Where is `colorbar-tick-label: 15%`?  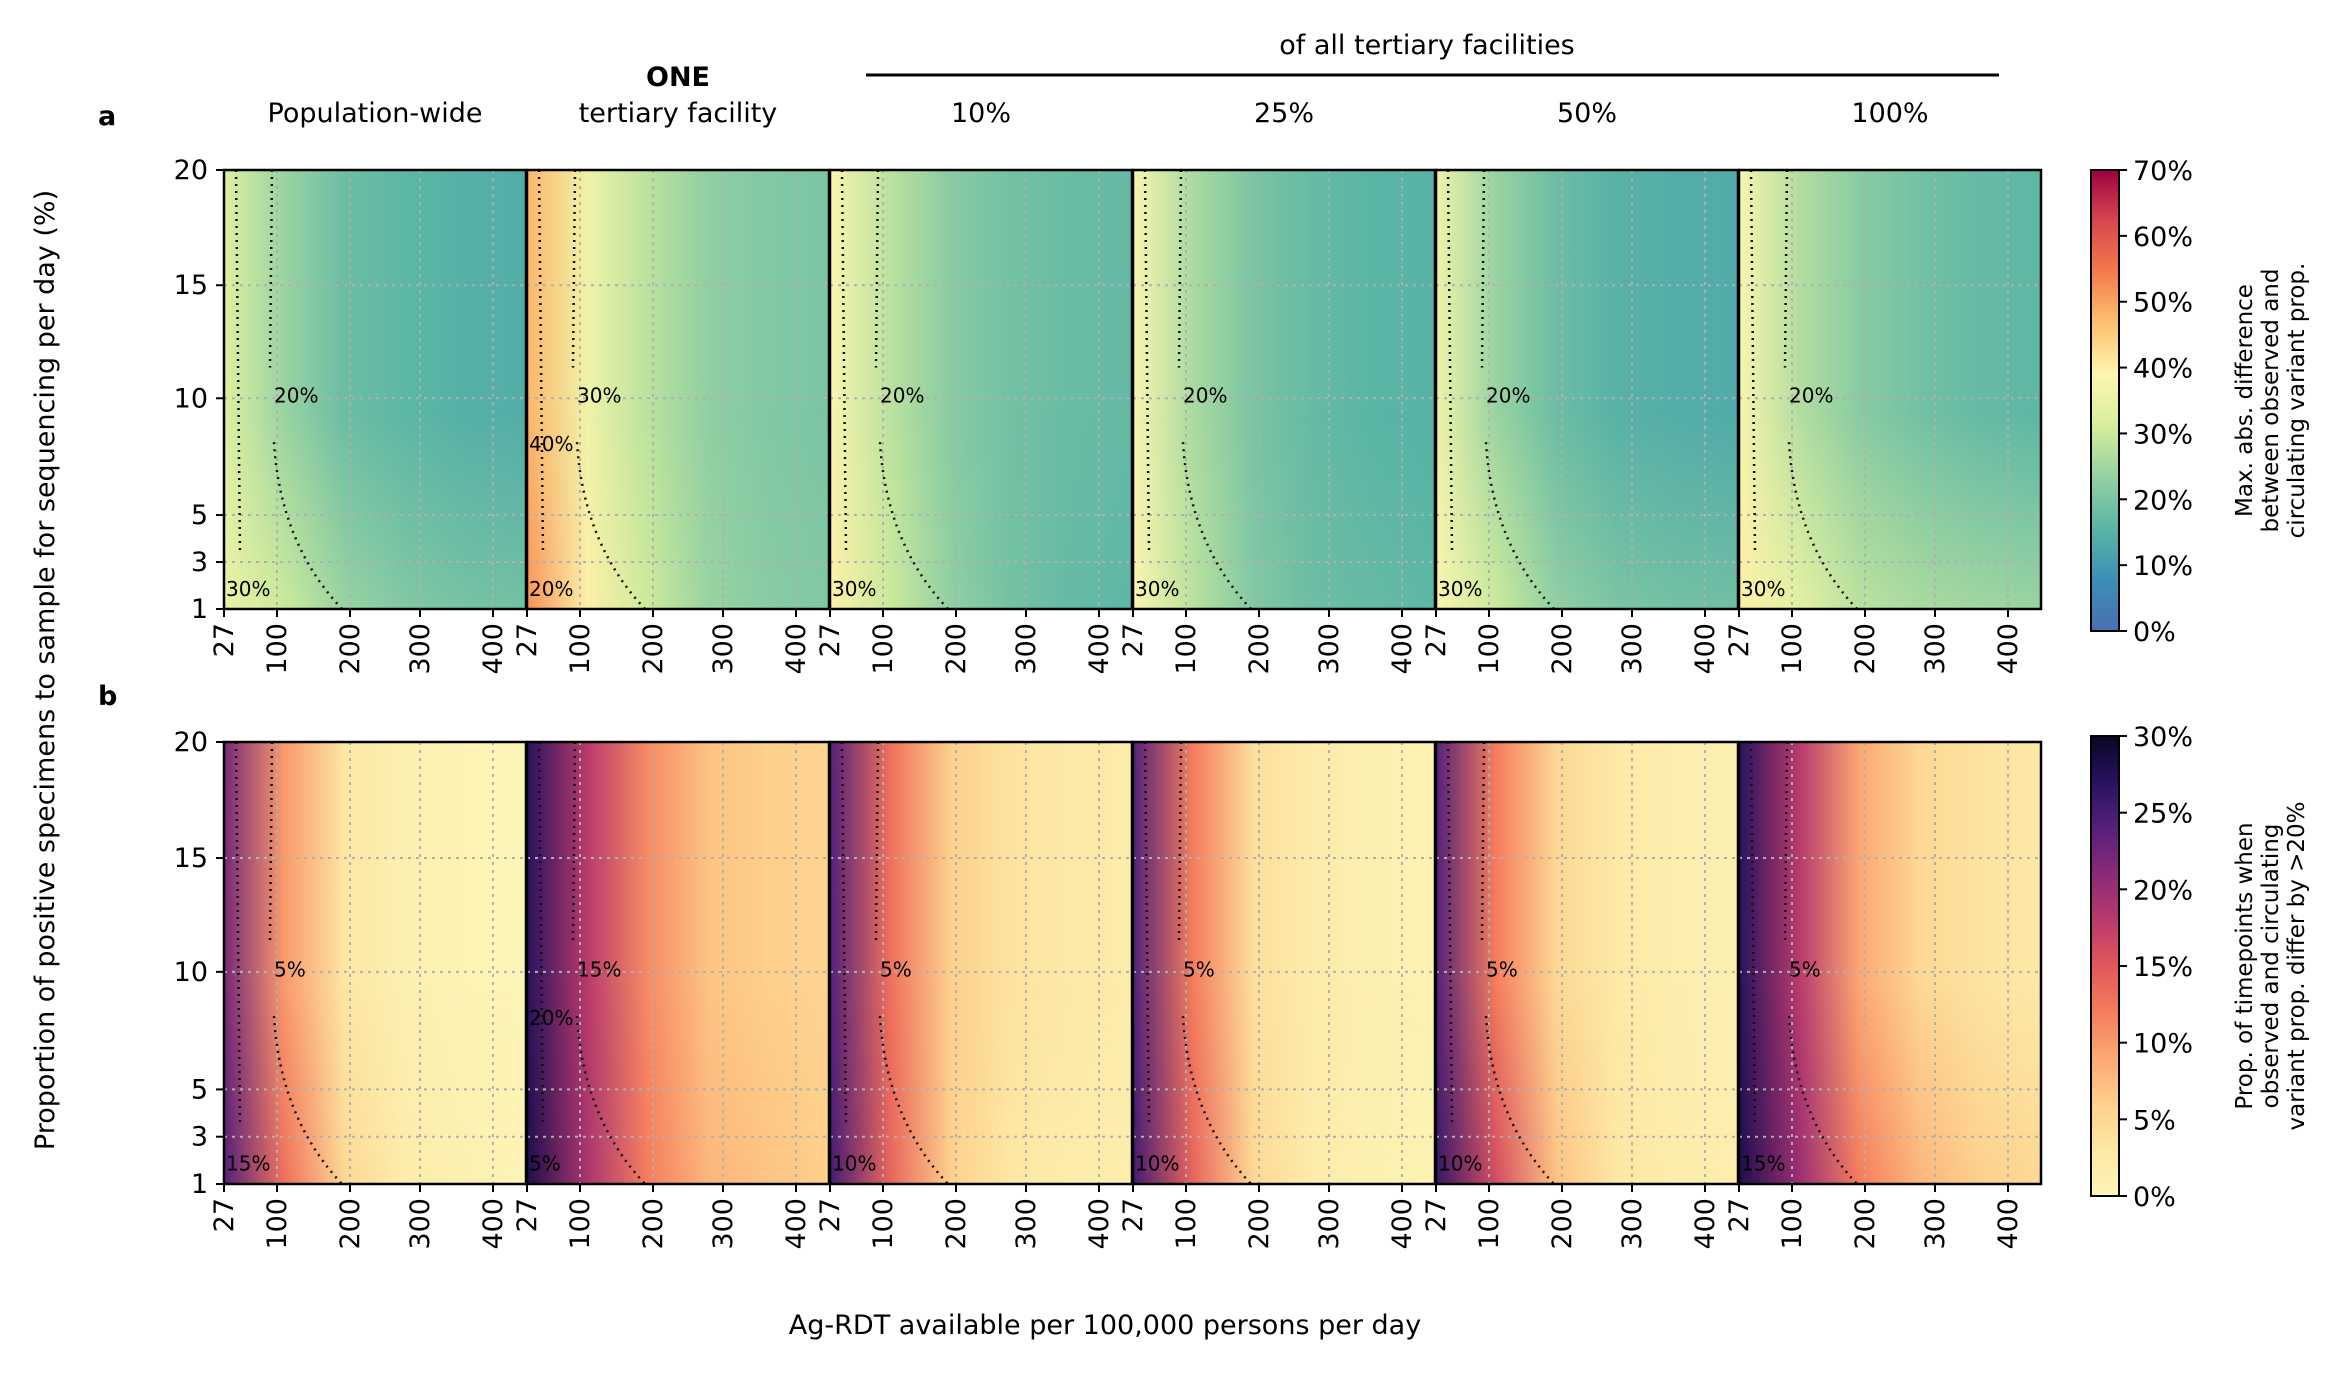 colorbar-tick-label: 15% is located at coordinates (2163, 967).